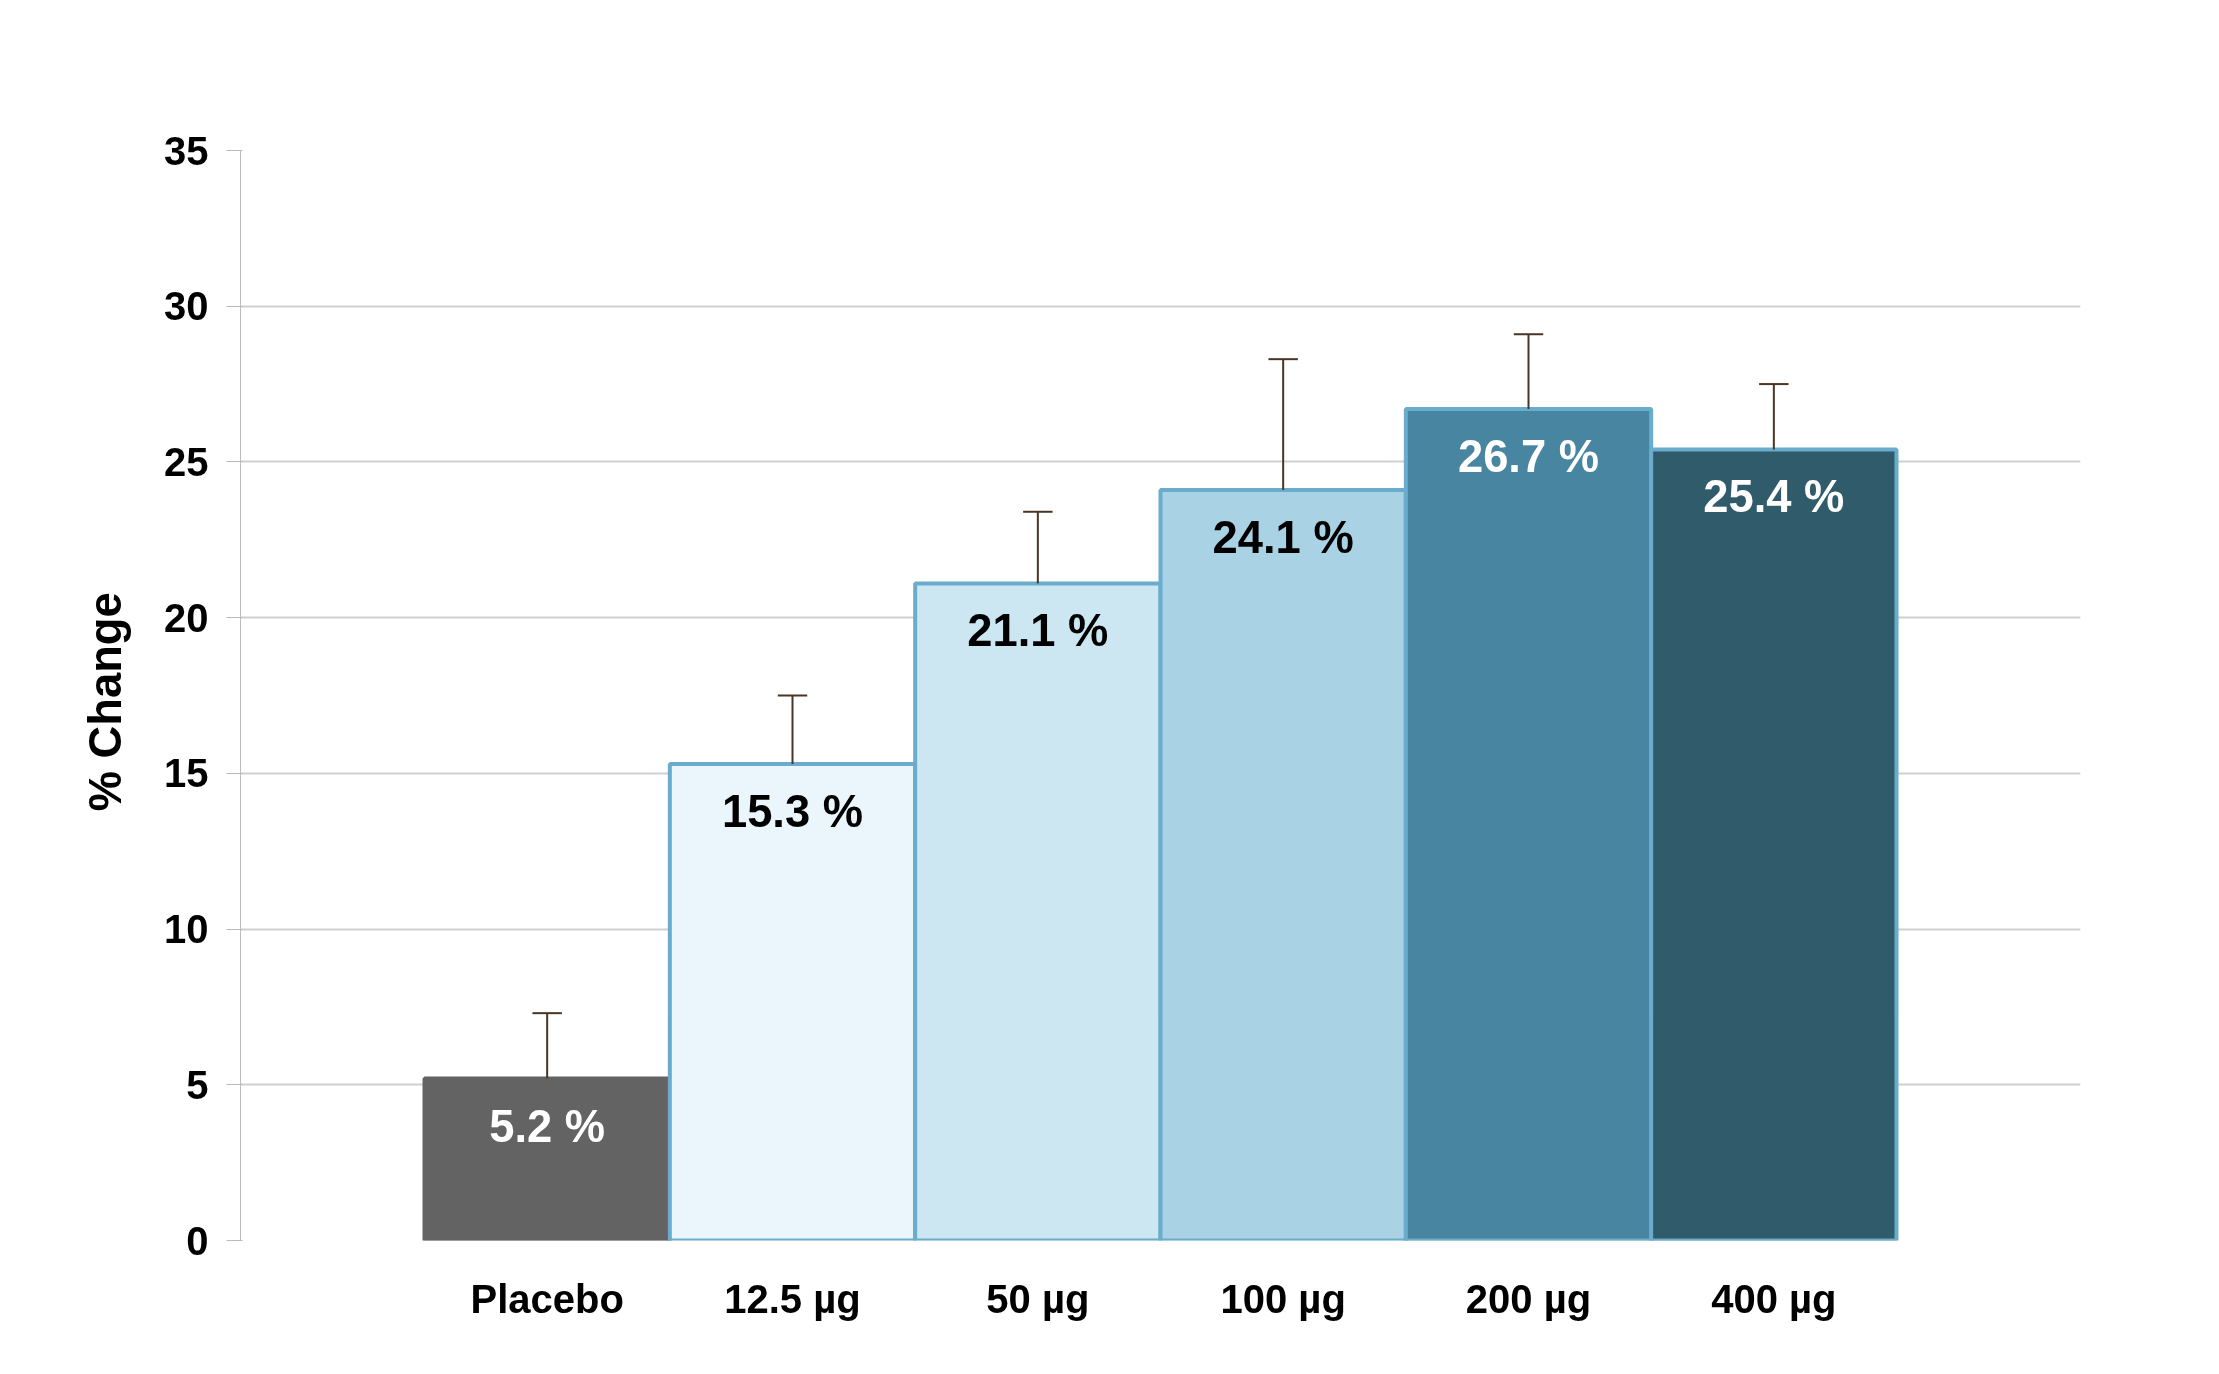 The width and height of the screenshot is (2219, 1374). What do you see at coordinates (792, 1298) in the screenshot?
I see `x-tick-label: 12.5 µg` at bounding box center [792, 1298].